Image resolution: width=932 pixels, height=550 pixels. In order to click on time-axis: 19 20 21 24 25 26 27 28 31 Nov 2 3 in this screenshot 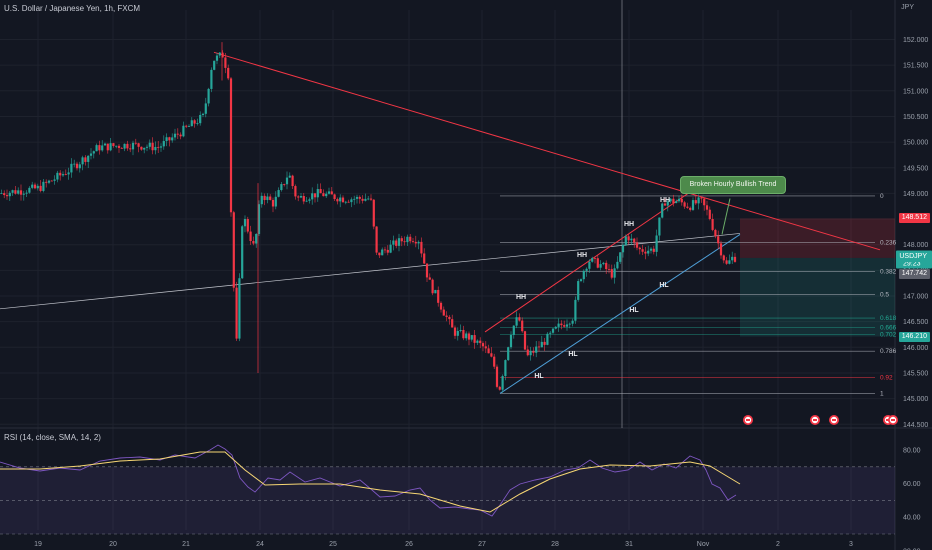, I will do `click(443, 544)`.